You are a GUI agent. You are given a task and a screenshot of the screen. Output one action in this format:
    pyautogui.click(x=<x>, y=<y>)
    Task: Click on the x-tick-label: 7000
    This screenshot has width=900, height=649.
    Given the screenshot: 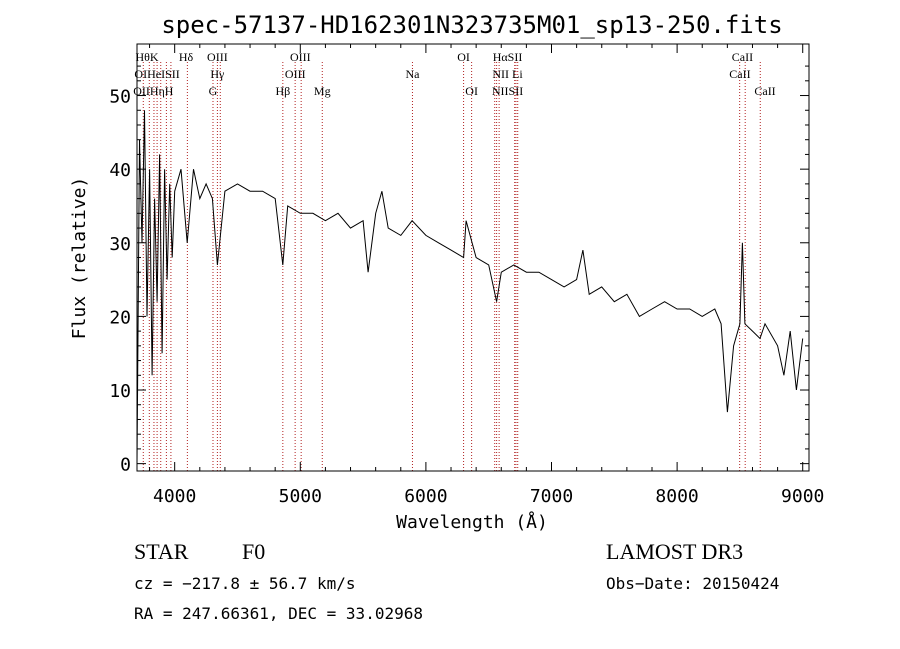 What is the action you would take?
    pyautogui.click(x=551, y=496)
    